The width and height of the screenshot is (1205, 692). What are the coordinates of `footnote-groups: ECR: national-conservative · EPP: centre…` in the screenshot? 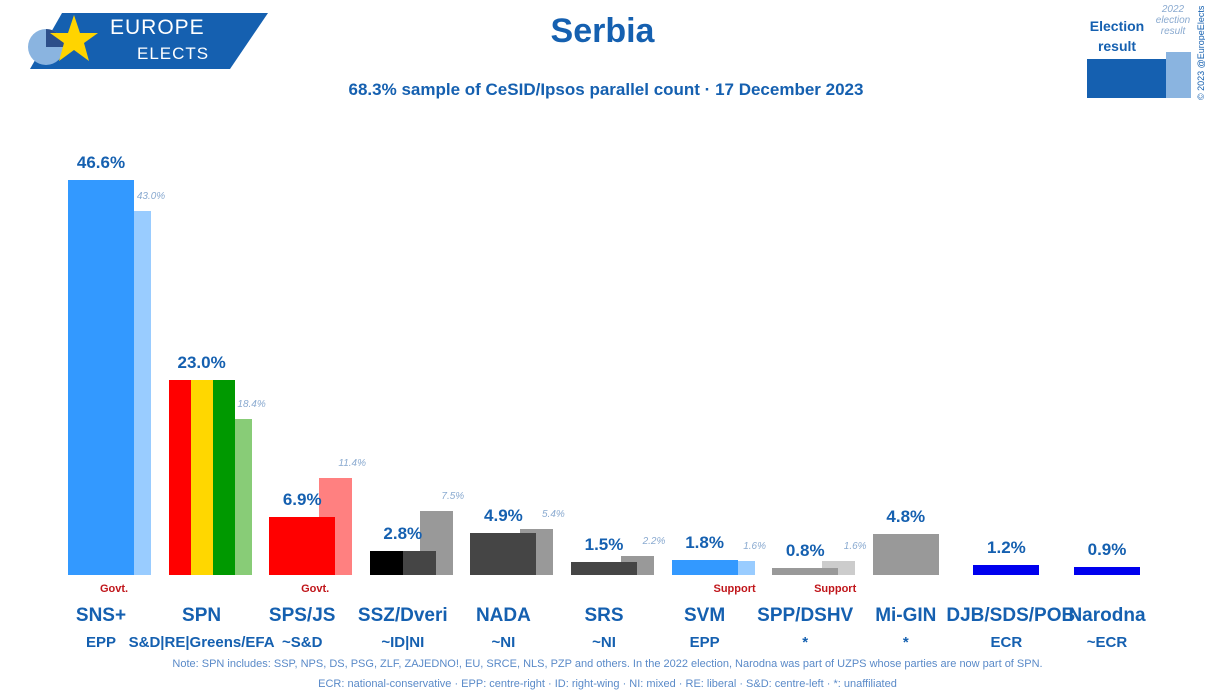 It's located at (607, 684).